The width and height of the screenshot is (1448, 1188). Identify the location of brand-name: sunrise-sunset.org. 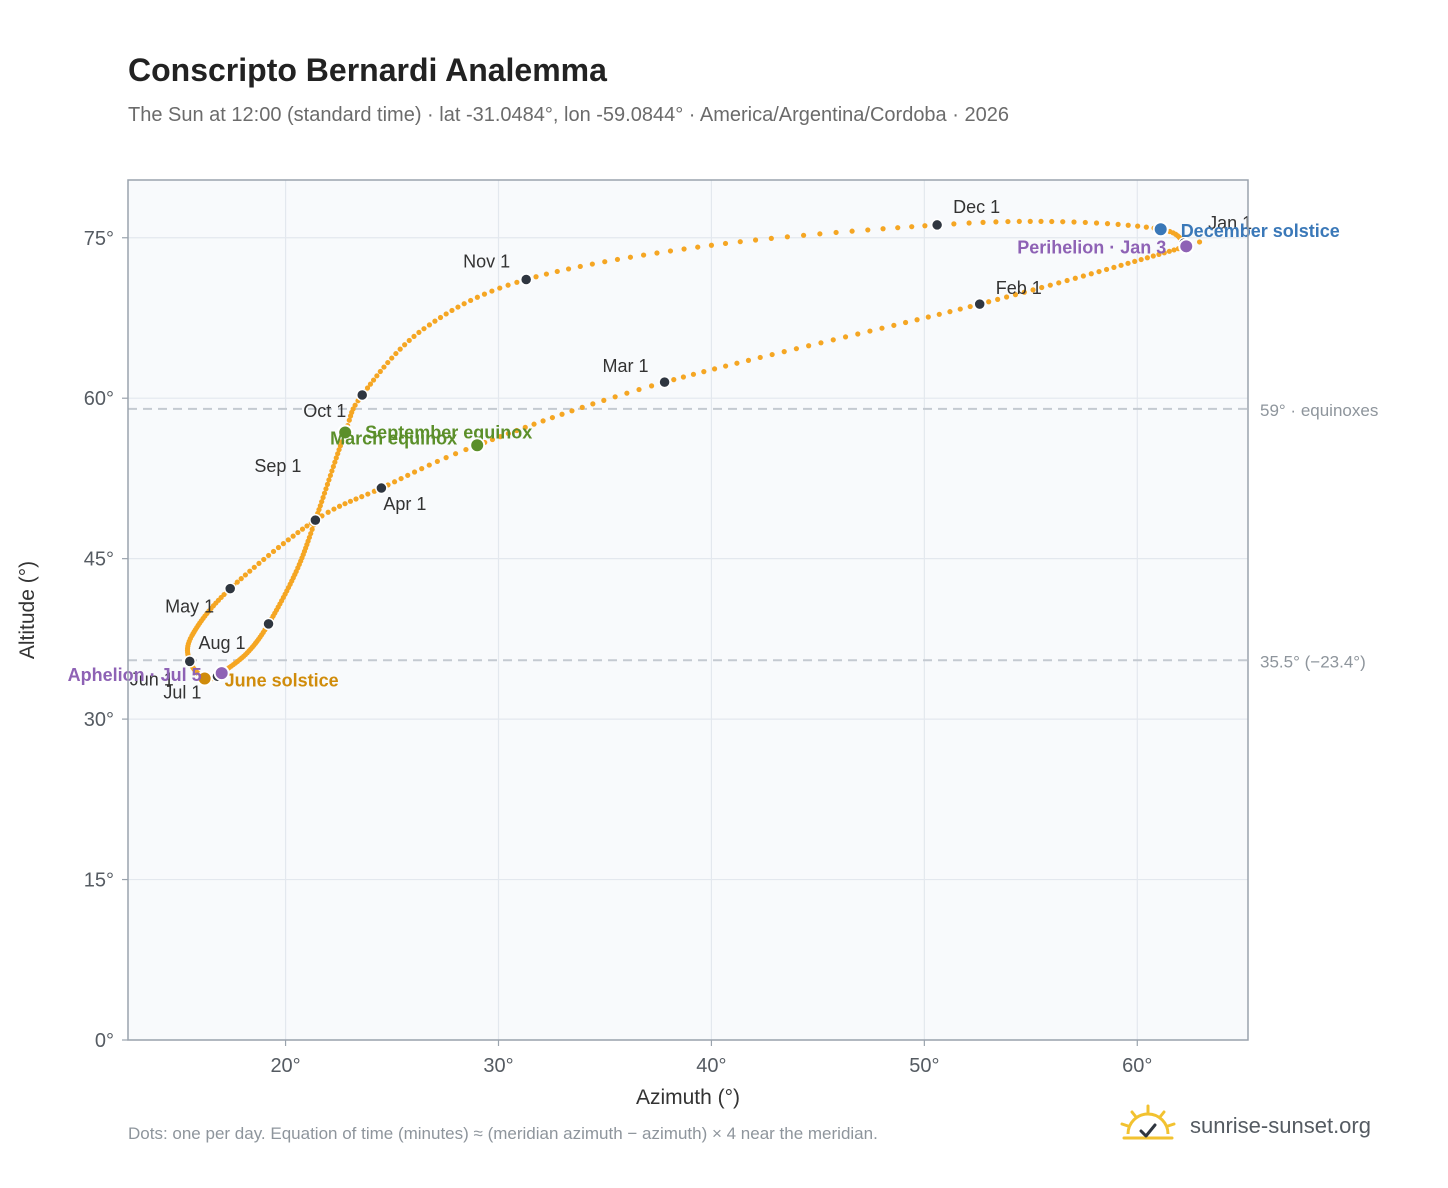
(1280, 1125).